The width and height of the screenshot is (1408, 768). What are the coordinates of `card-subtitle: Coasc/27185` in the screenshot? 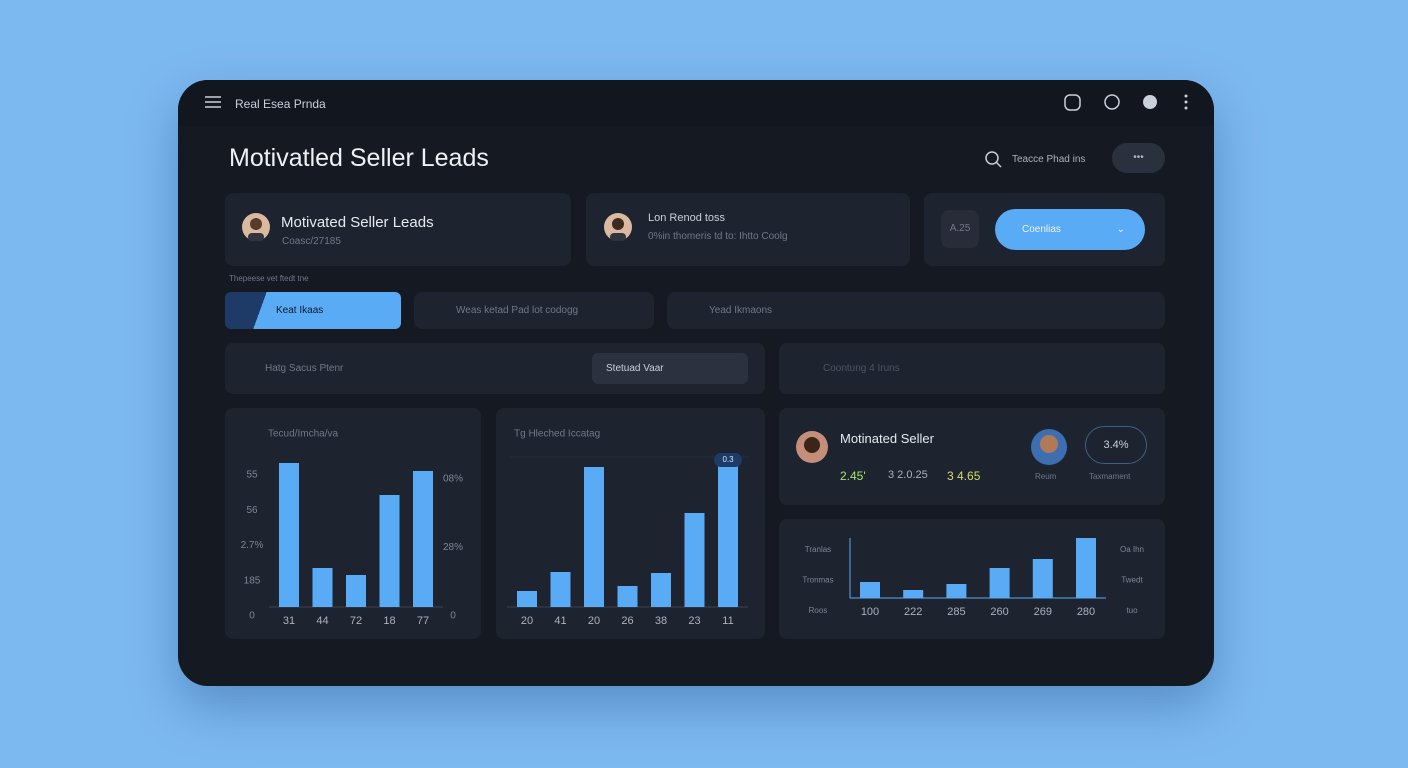 It's located at (311, 241).